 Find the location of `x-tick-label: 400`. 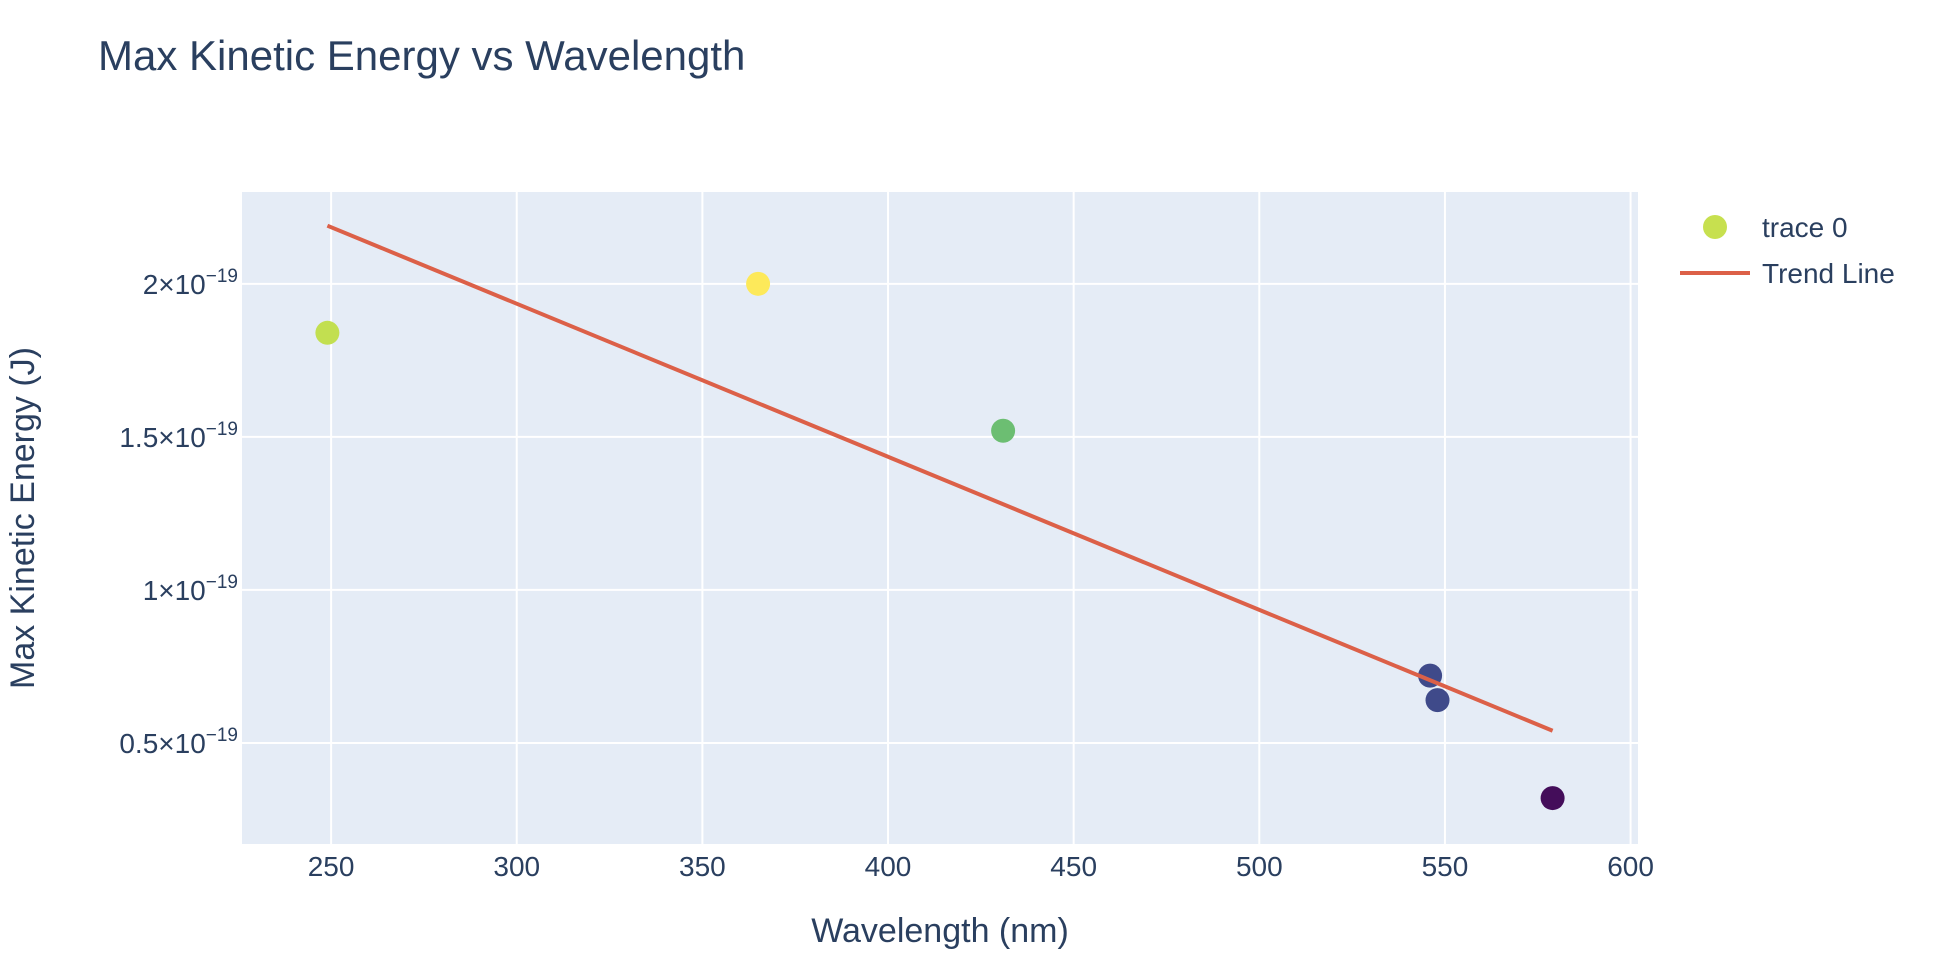

x-tick-label: 400 is located at coordinates (888, 866).